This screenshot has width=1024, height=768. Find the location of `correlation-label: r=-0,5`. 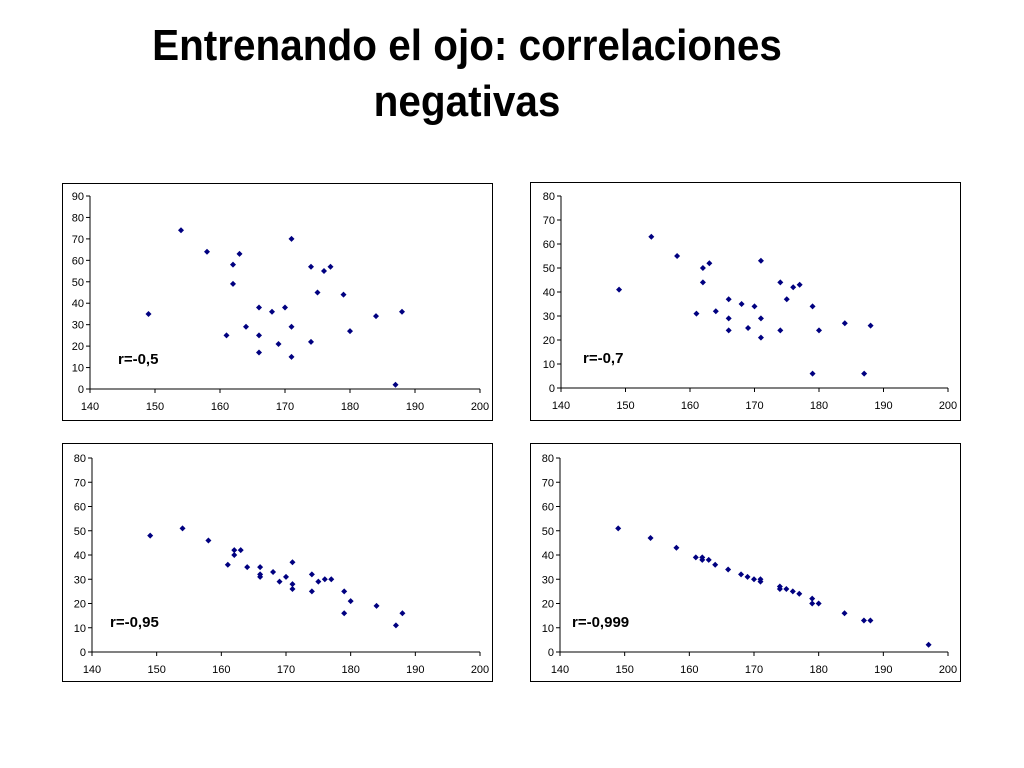

correlation-label: r=-0,5 is located at coordinates (138, 359).